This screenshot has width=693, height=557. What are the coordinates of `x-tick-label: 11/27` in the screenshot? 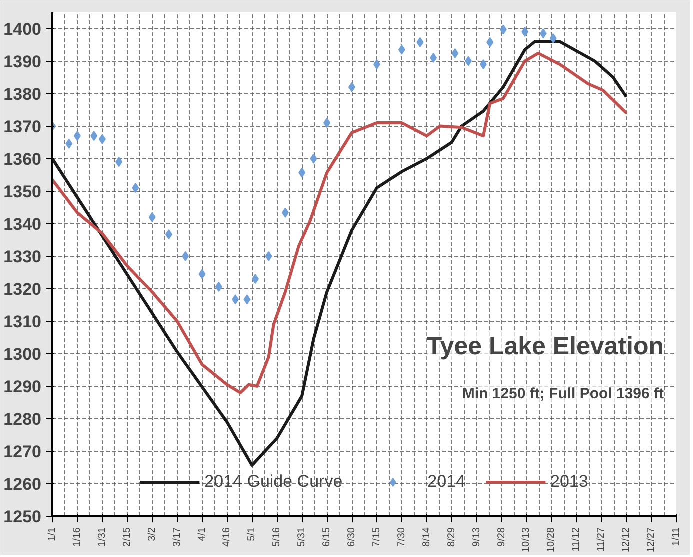 It's located at (602, 539).